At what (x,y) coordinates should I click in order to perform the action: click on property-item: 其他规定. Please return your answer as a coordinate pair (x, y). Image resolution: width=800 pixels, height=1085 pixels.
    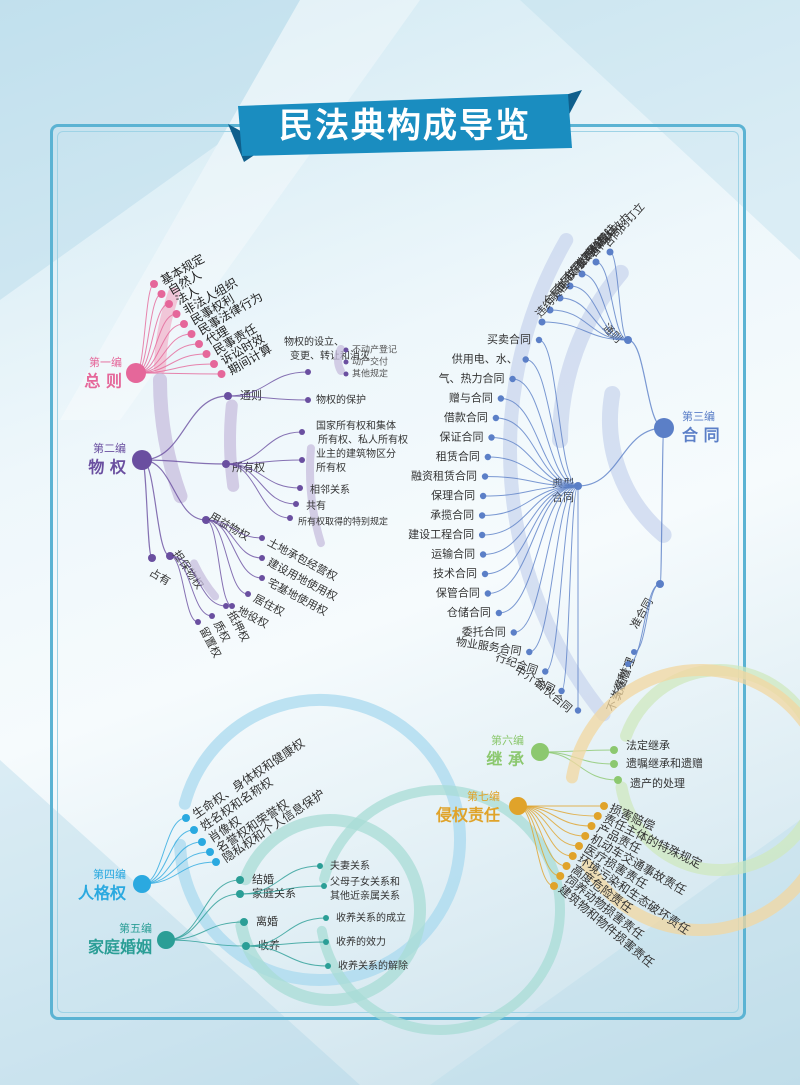
    Looking at the image, I should click on (370, 374).